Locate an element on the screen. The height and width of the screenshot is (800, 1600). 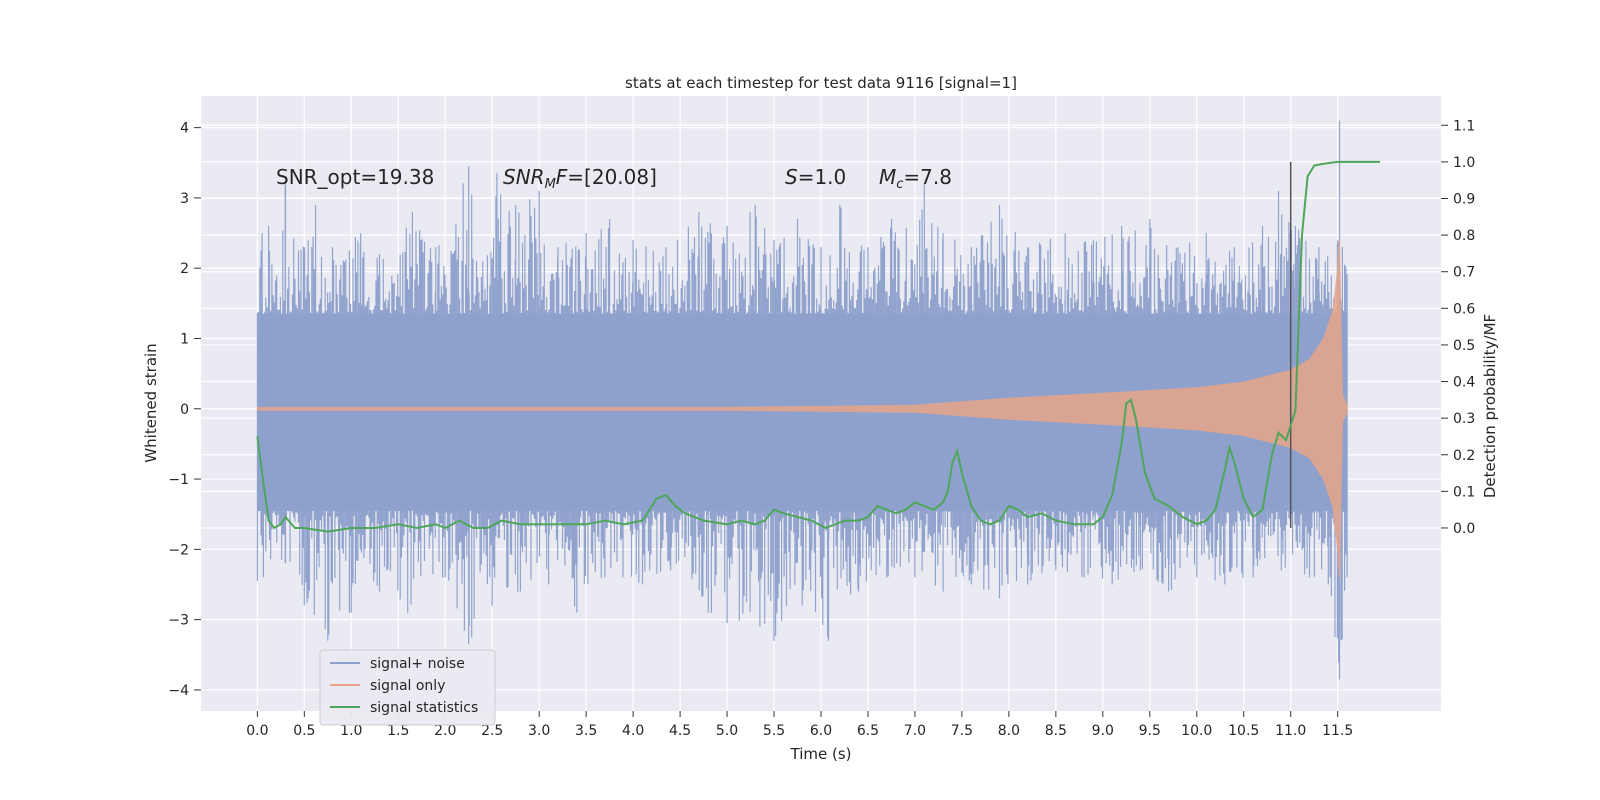
x-tick-label: 1.0 is located at coordinates (351, 731).